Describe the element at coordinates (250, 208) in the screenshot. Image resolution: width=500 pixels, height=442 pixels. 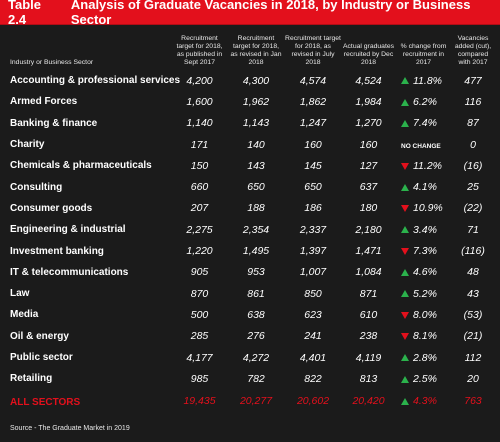
I see `table-row: Consumer goods 207 188 186 180 10.9% (22)` at that location.